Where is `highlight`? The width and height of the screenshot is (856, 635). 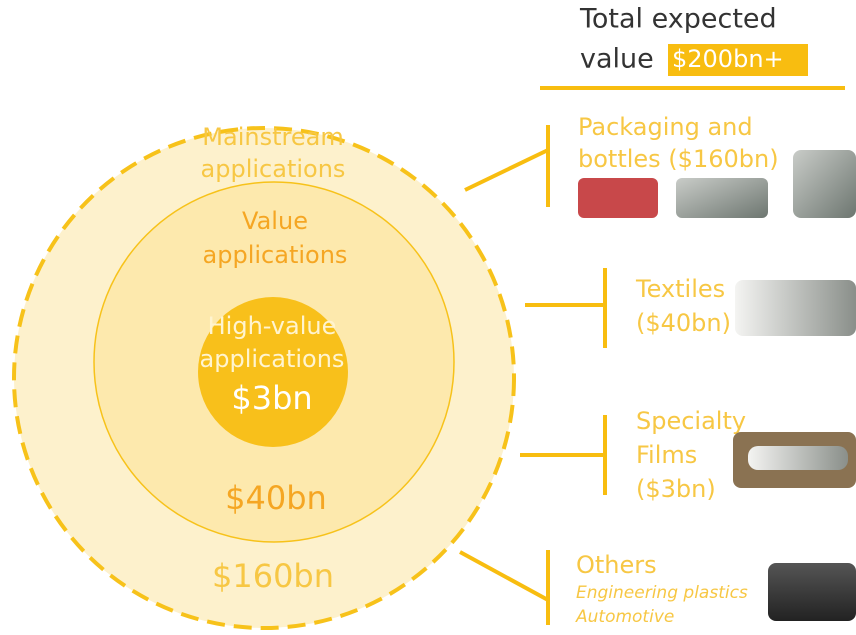
highlight is located at coordinates (738, 60).